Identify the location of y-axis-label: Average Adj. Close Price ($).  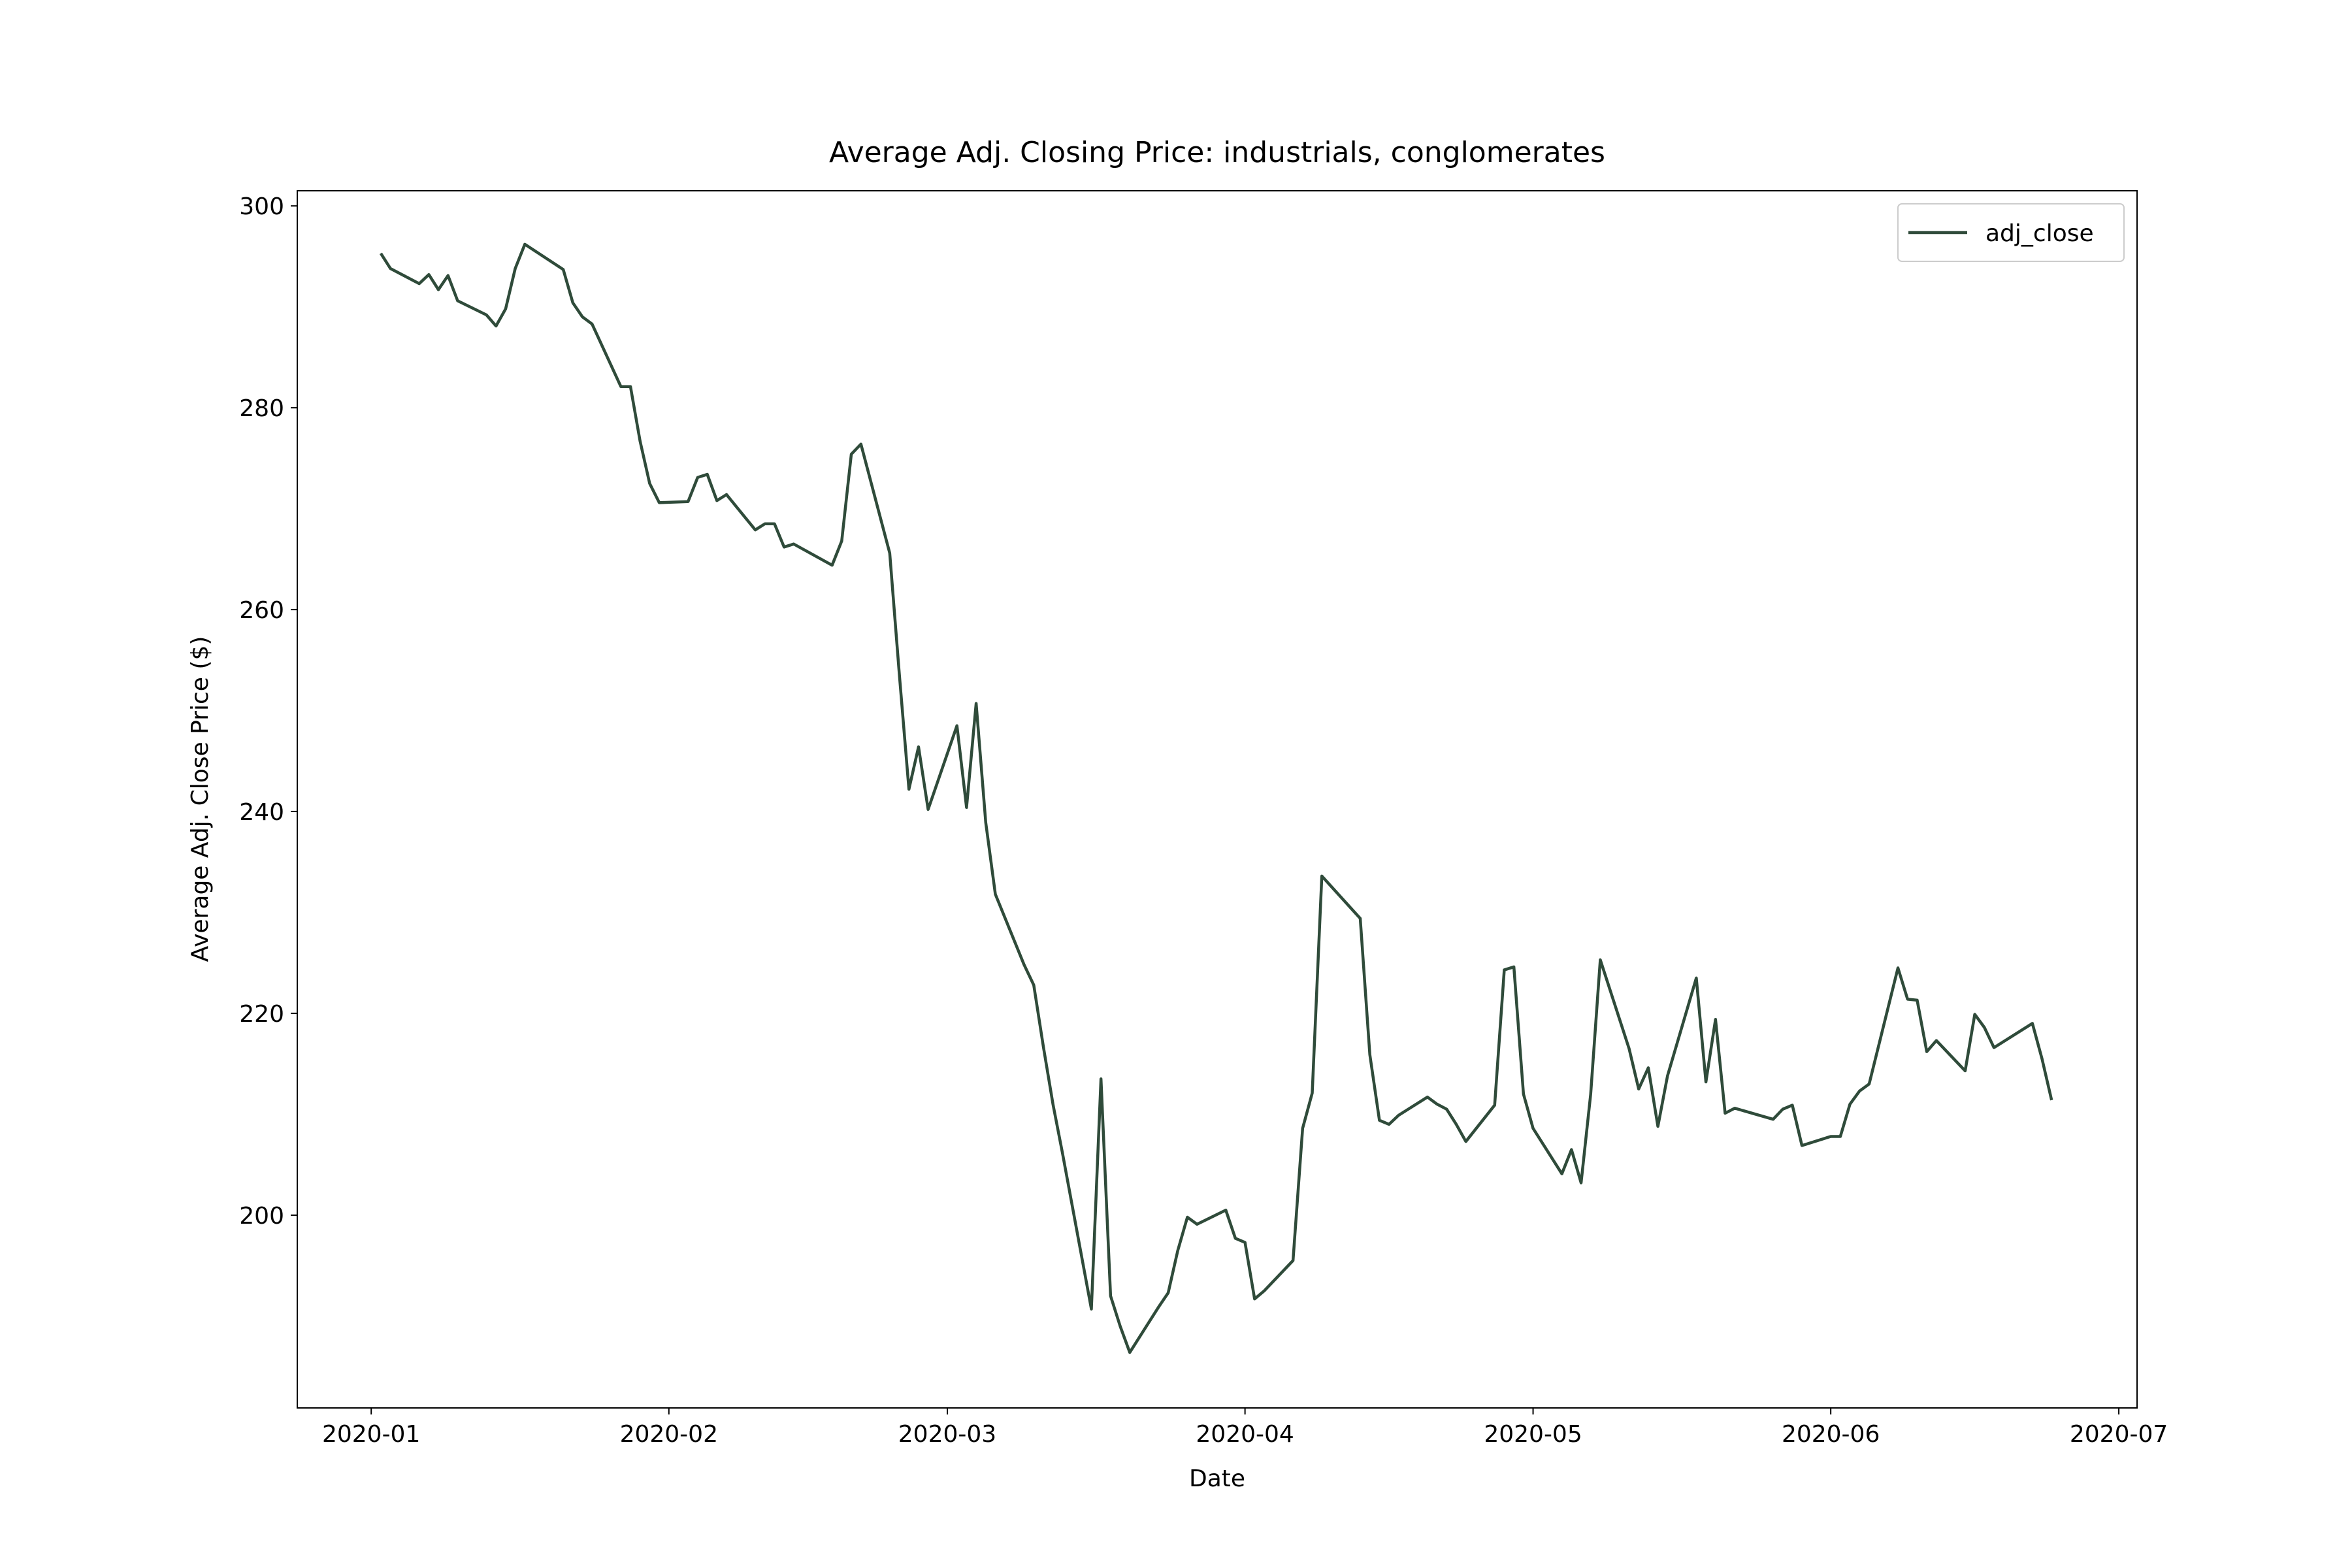
(200, 799).